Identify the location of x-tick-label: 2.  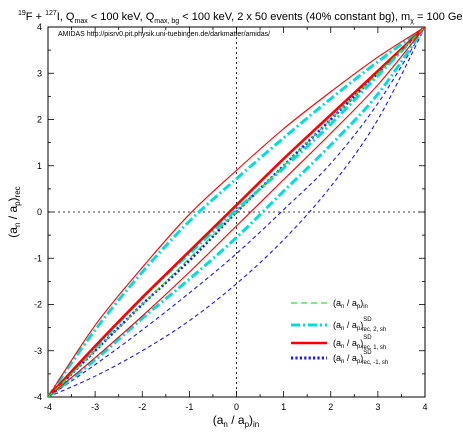
(330, 407).